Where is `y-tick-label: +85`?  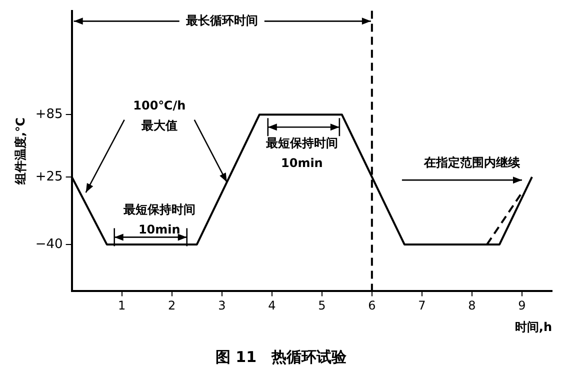 y-tick-label: +85 is located at coordinates (49, 114).